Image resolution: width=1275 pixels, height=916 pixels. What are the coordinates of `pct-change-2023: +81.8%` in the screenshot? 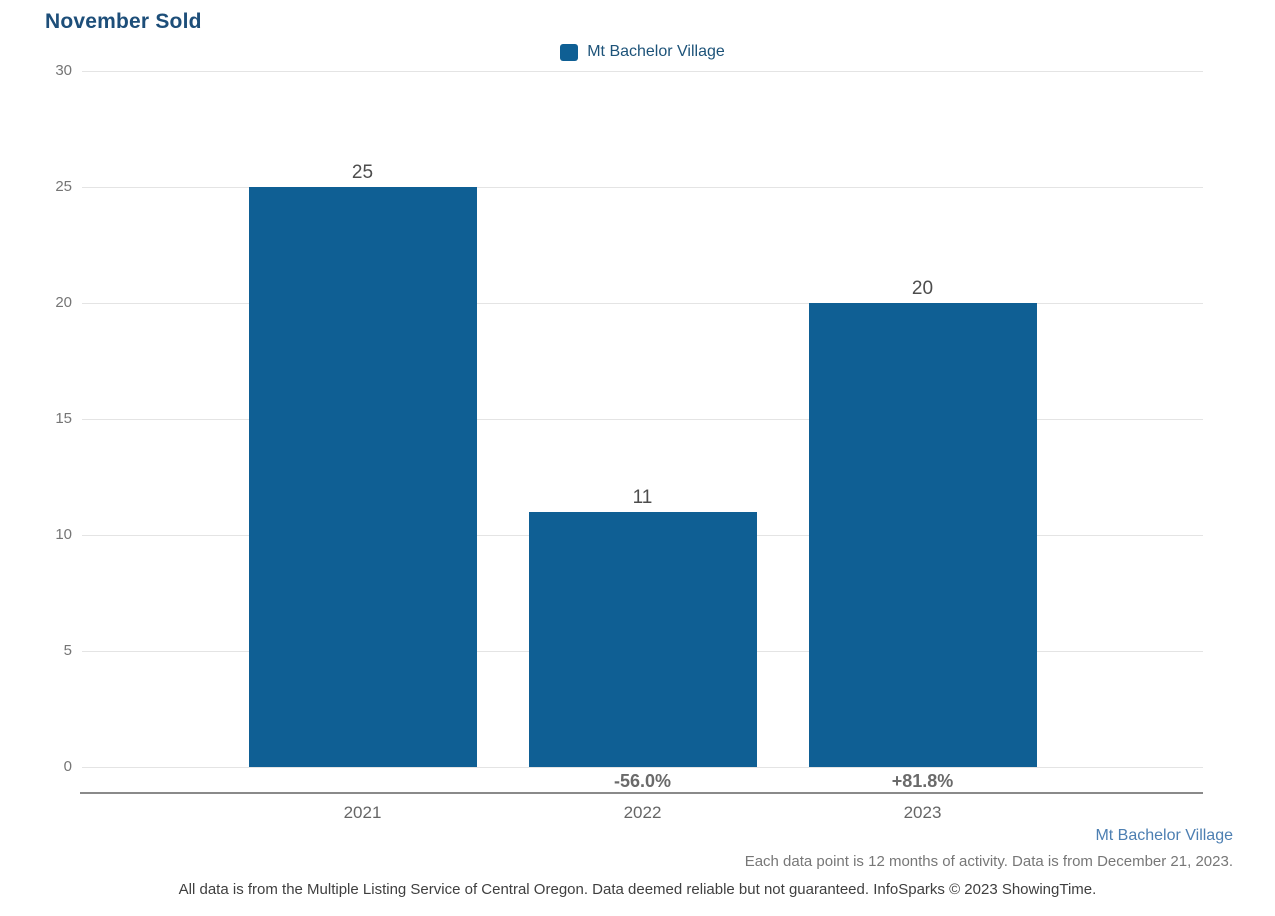 It's located at (922, 781).